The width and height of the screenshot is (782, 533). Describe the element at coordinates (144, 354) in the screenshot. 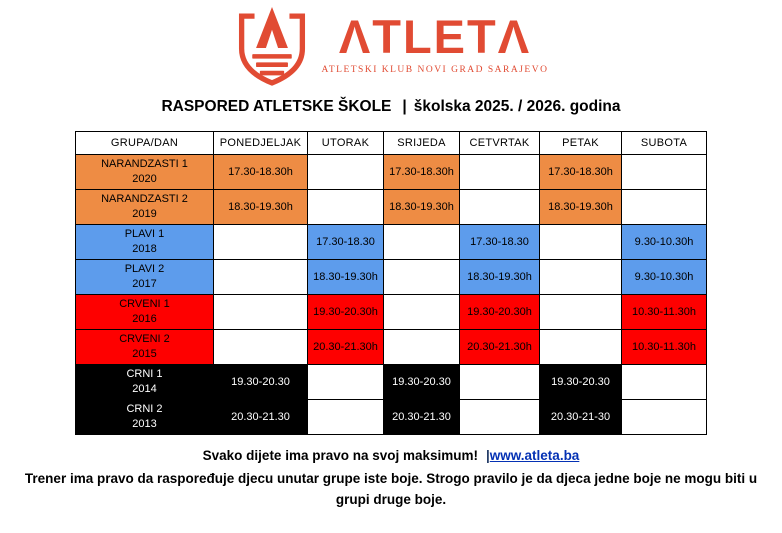

I see `group-year: 2015` at that location.